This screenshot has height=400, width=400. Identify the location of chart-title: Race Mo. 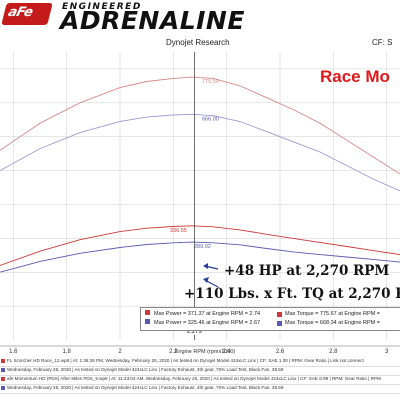
(355, 76).